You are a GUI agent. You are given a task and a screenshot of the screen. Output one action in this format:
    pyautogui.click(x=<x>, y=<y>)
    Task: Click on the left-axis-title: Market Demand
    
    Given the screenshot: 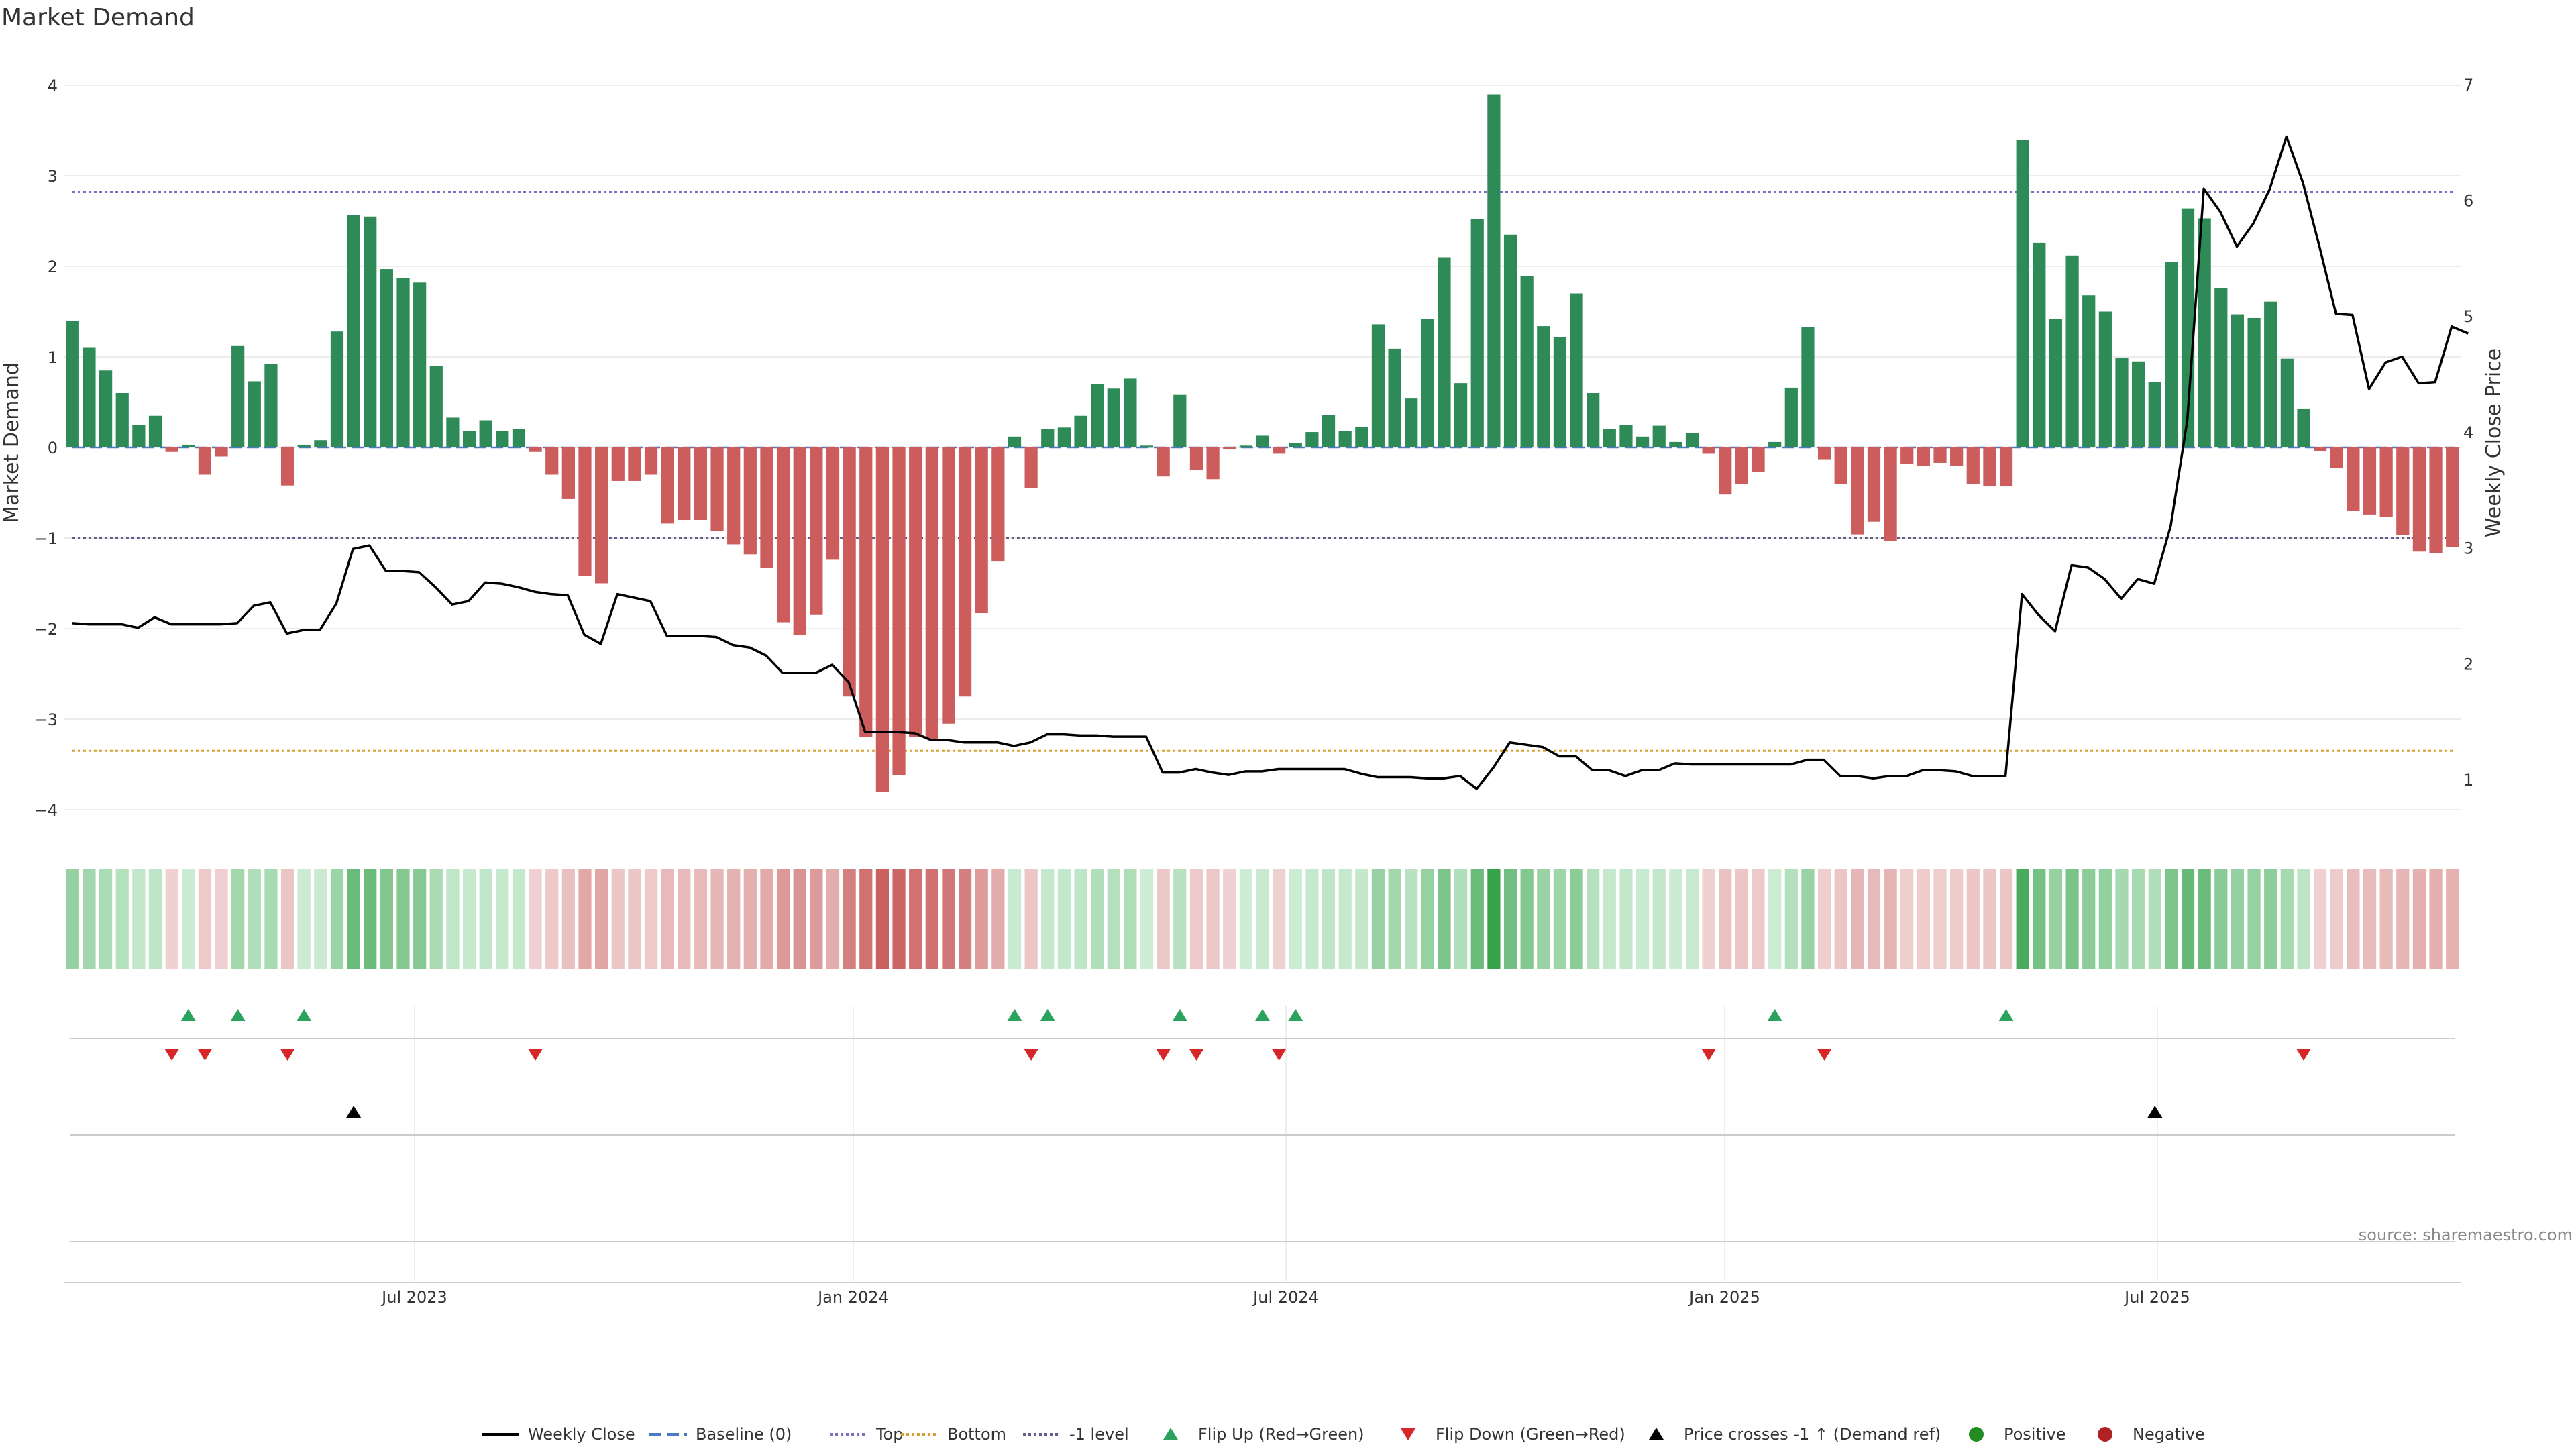 What is the action you would take?
    pyautogui.click(x=11, y=442)
    